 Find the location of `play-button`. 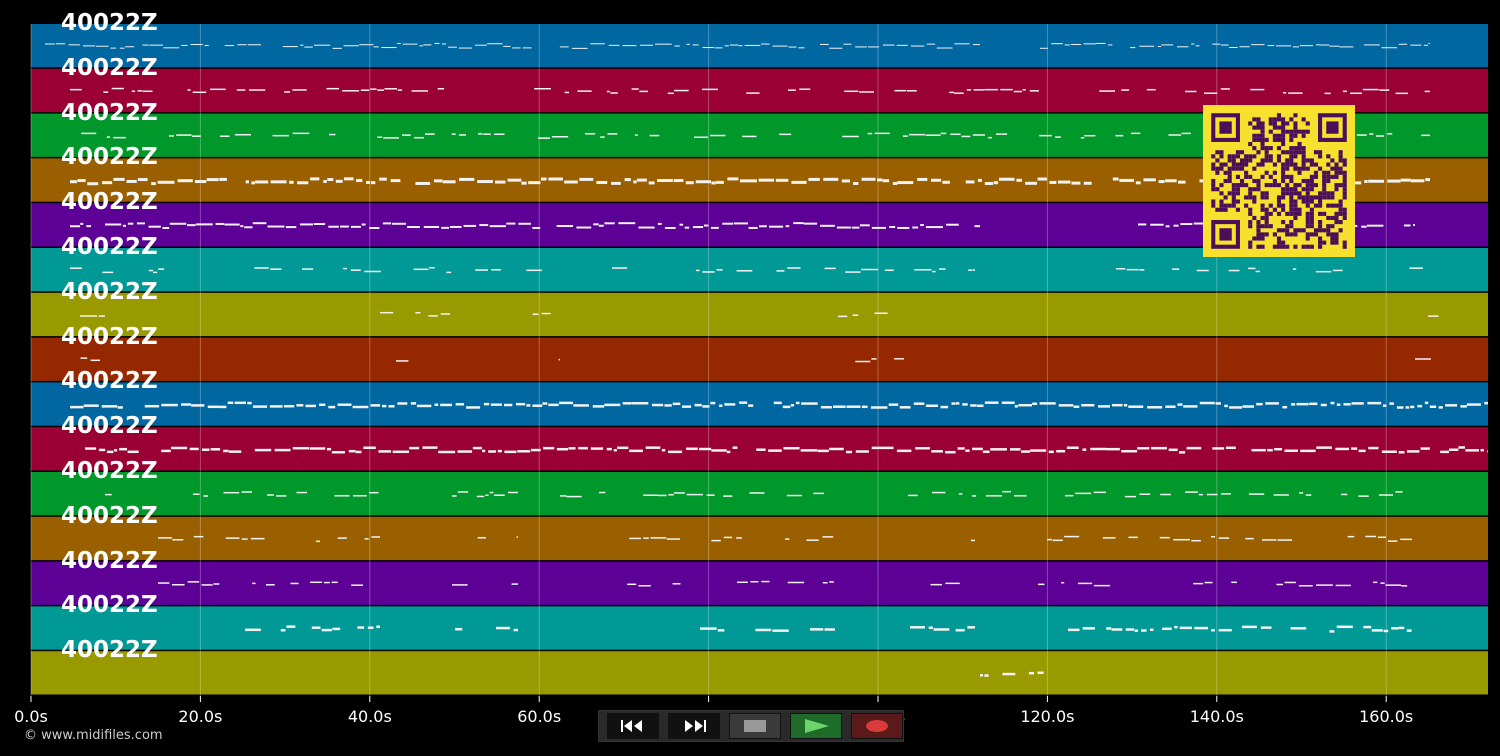

play-button is located at coordinates (816, 726).